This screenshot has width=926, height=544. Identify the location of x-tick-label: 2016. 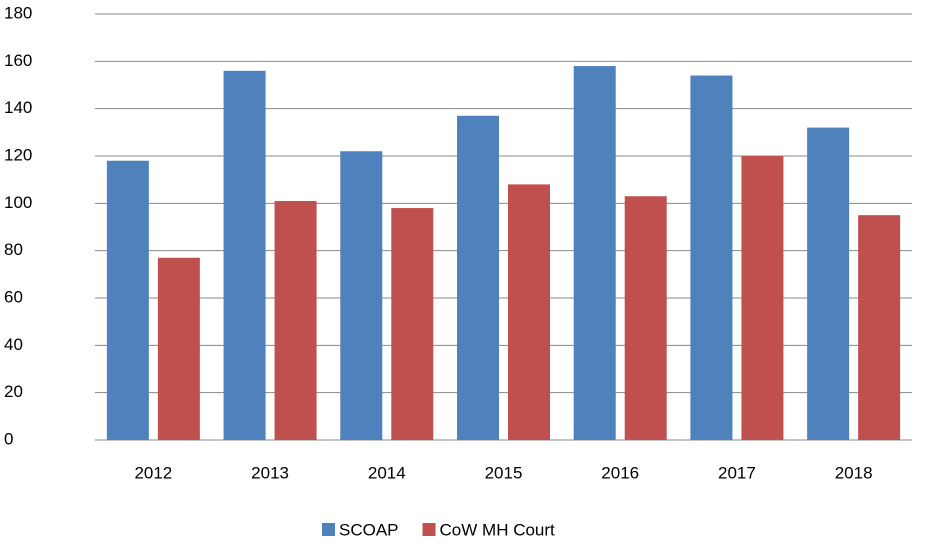
(620, 472).